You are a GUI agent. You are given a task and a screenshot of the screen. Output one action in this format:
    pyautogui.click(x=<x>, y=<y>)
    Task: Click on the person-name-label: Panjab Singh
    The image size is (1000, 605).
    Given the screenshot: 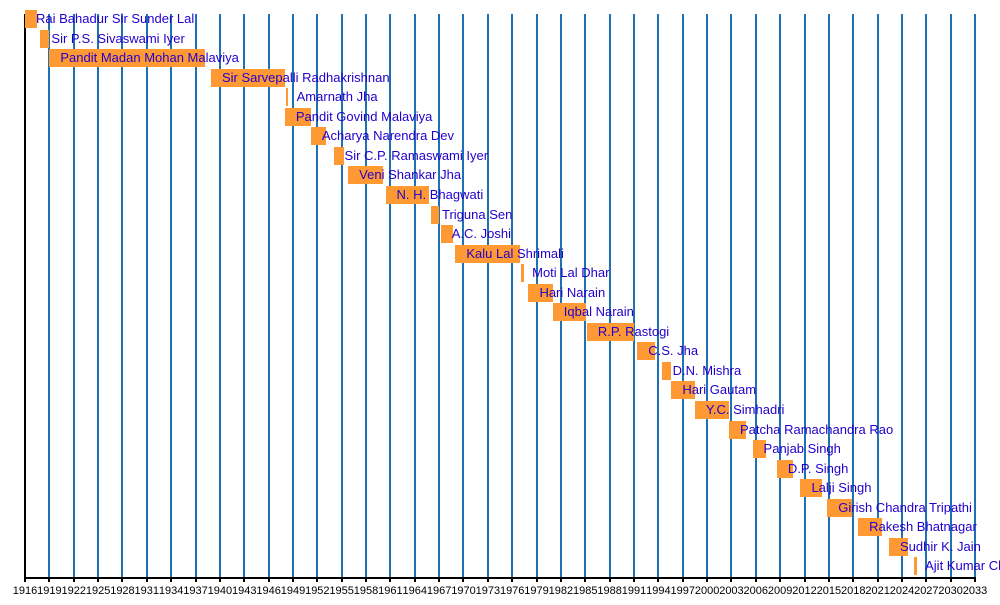 What is the action you would take?
    pyautogui.click(x=802, y=449)
    